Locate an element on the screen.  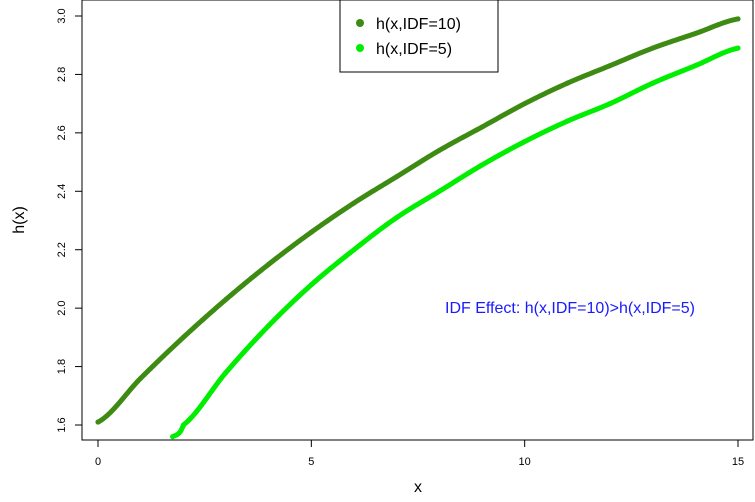
x-axis-title: x is located at coordinates (418, 487).